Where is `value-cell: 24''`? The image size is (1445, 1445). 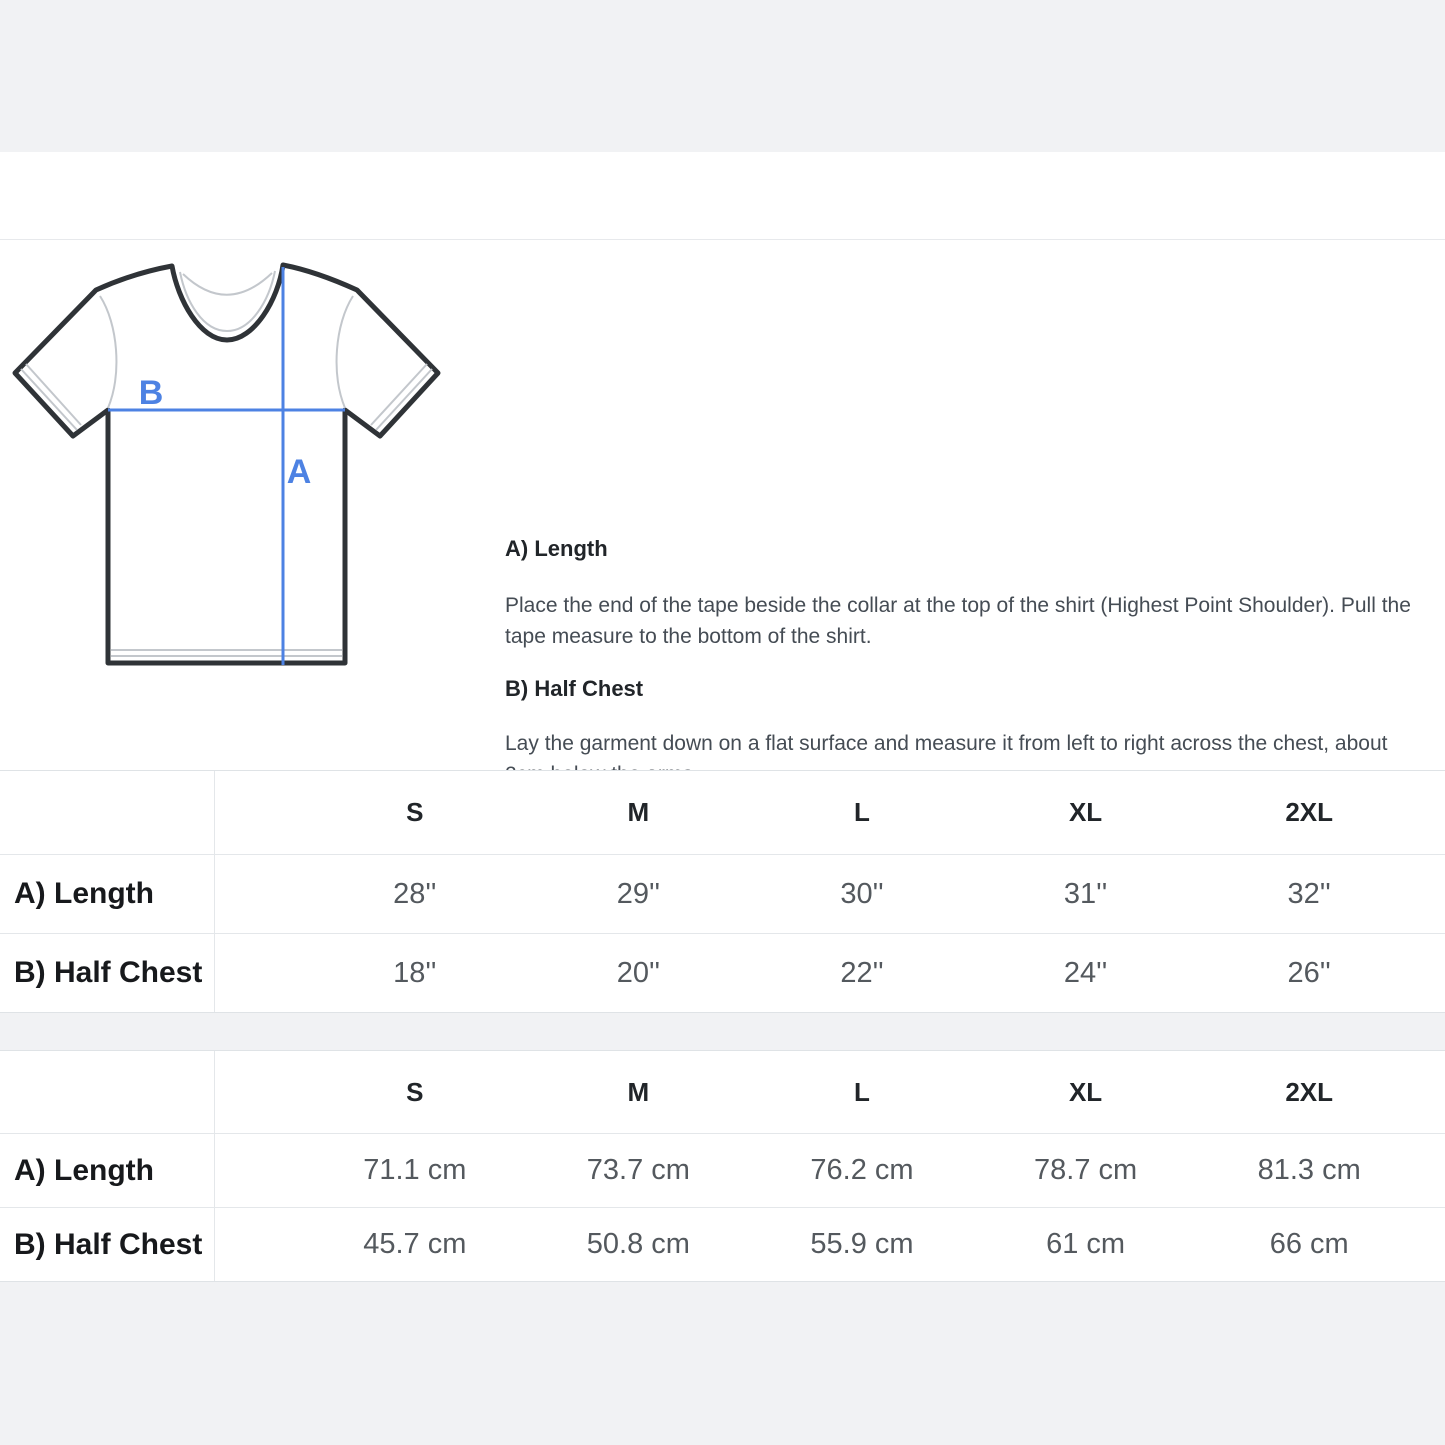 value-cell: 24'' is located at coordinates (1085, 972).